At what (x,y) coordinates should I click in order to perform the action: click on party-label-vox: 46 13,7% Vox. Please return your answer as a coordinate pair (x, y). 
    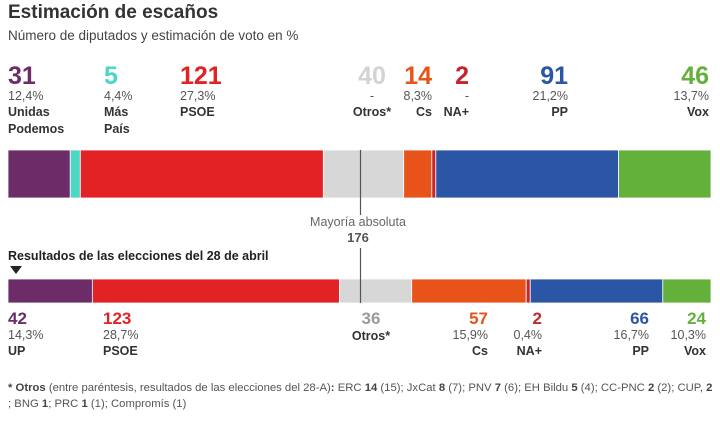
    Looking at the image, I should click on (691, 92).